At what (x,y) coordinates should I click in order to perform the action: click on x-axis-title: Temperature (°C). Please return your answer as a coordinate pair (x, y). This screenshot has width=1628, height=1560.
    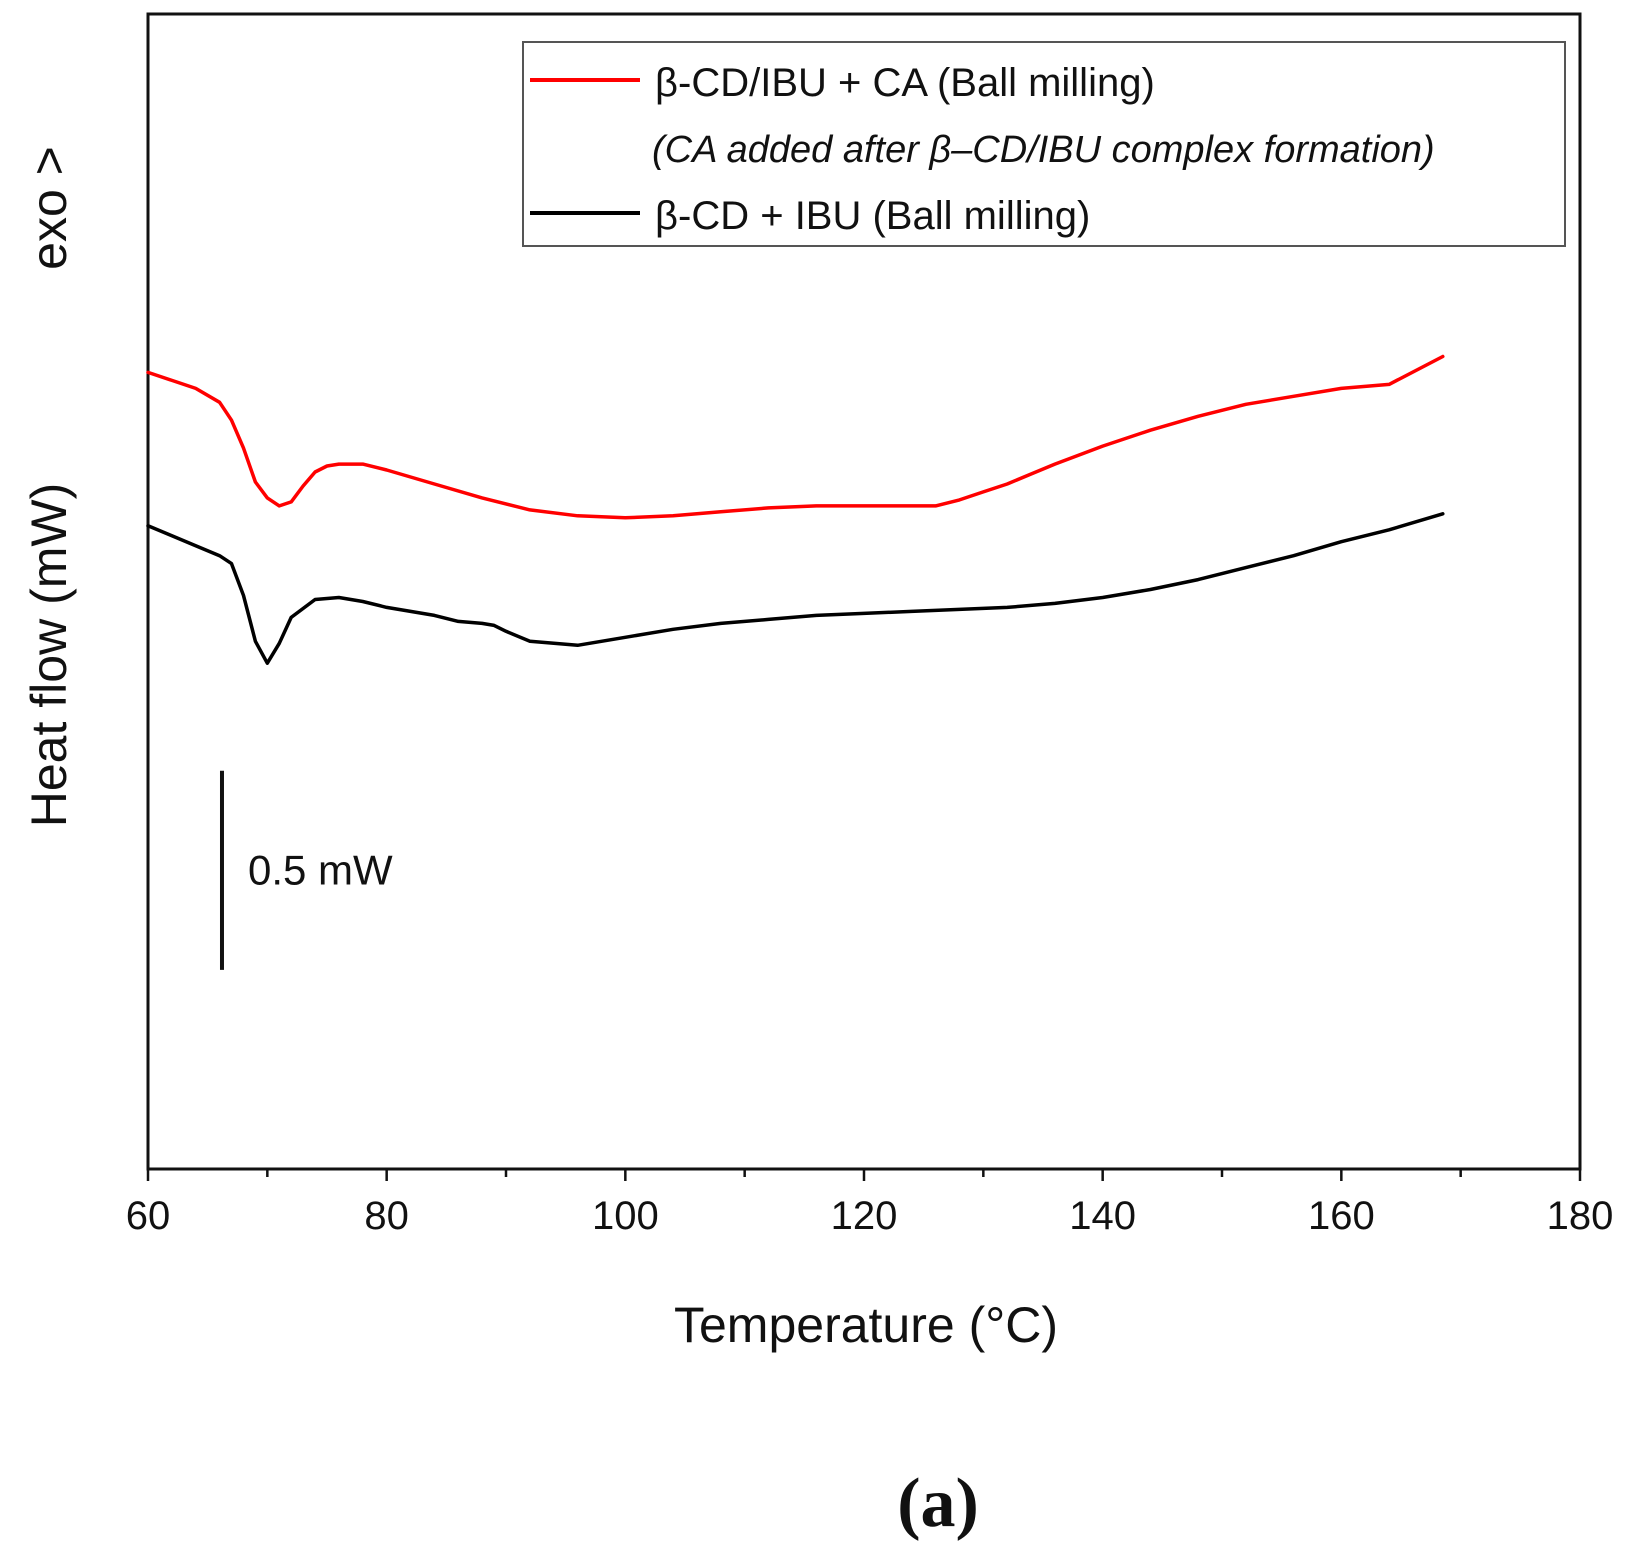
    Looking at the image, I should click on (866, 1325).